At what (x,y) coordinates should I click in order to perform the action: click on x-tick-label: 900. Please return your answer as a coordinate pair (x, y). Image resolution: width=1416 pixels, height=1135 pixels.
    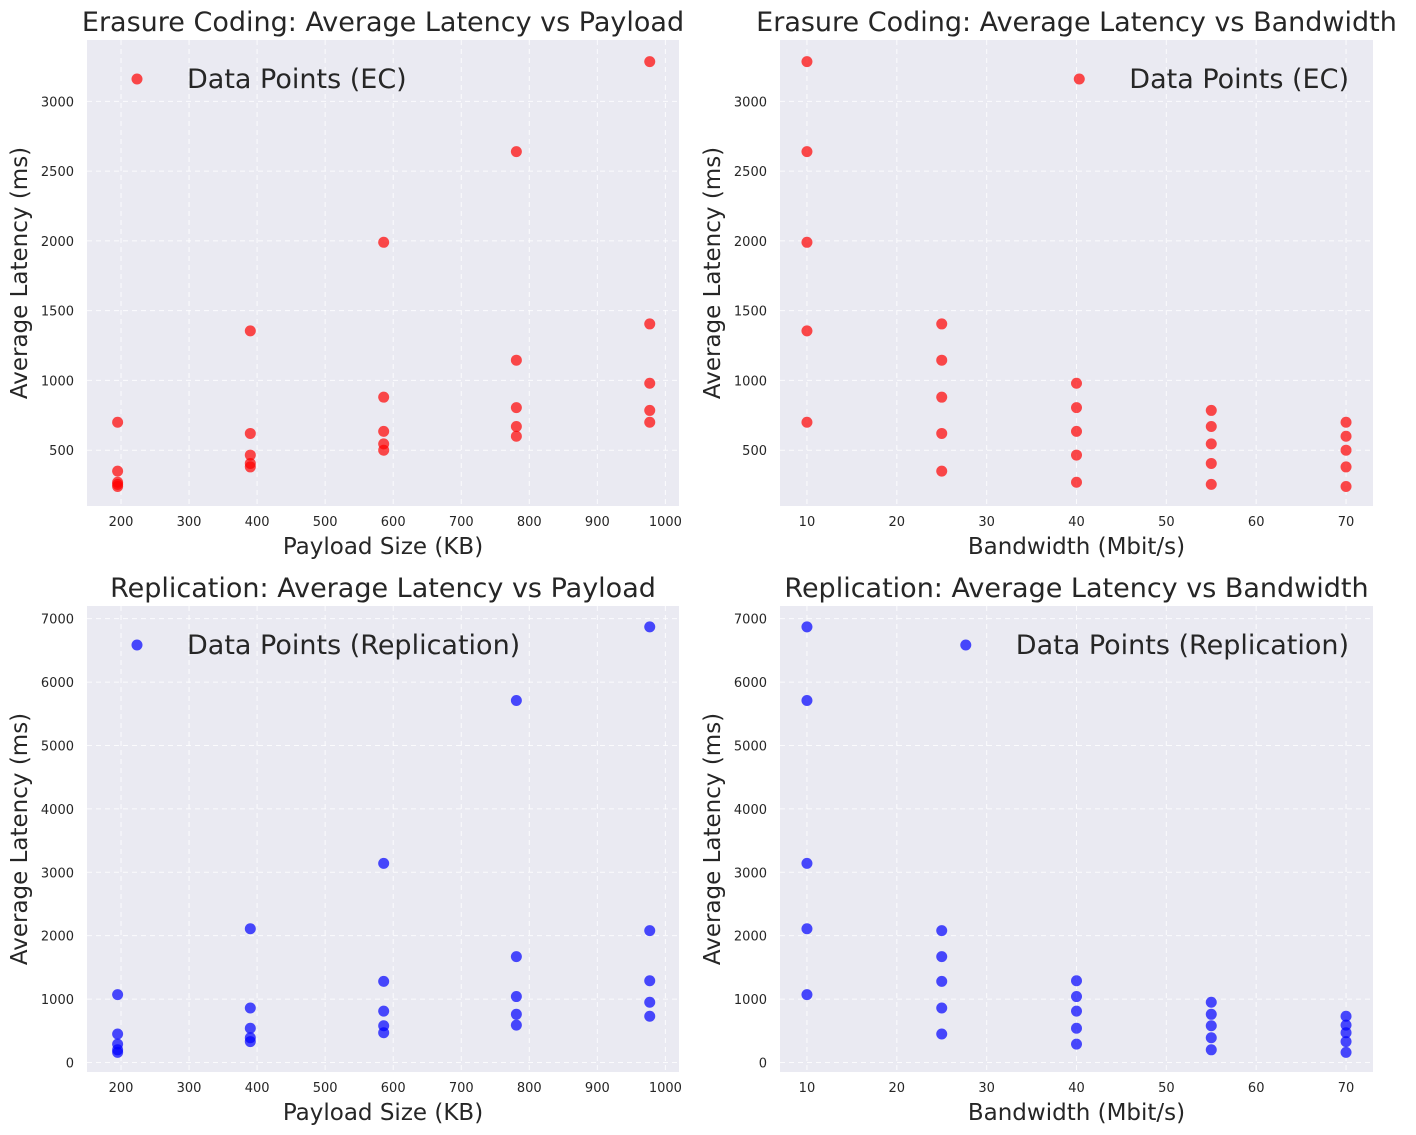
    Looking at the image, I should click on (597, 522).